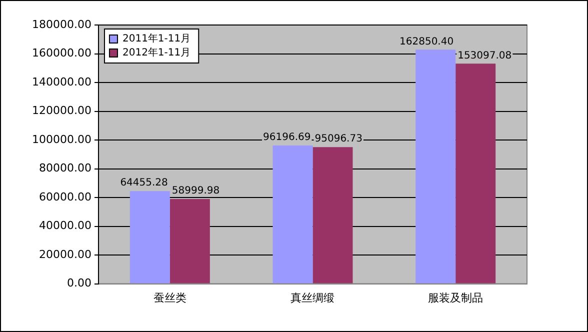 Image resolution: width=588 pixels, height=332 pixels. Describe the element at coordinates (79, 283) in the screenshot. I see `y-tick-label: 0.00` at that location.